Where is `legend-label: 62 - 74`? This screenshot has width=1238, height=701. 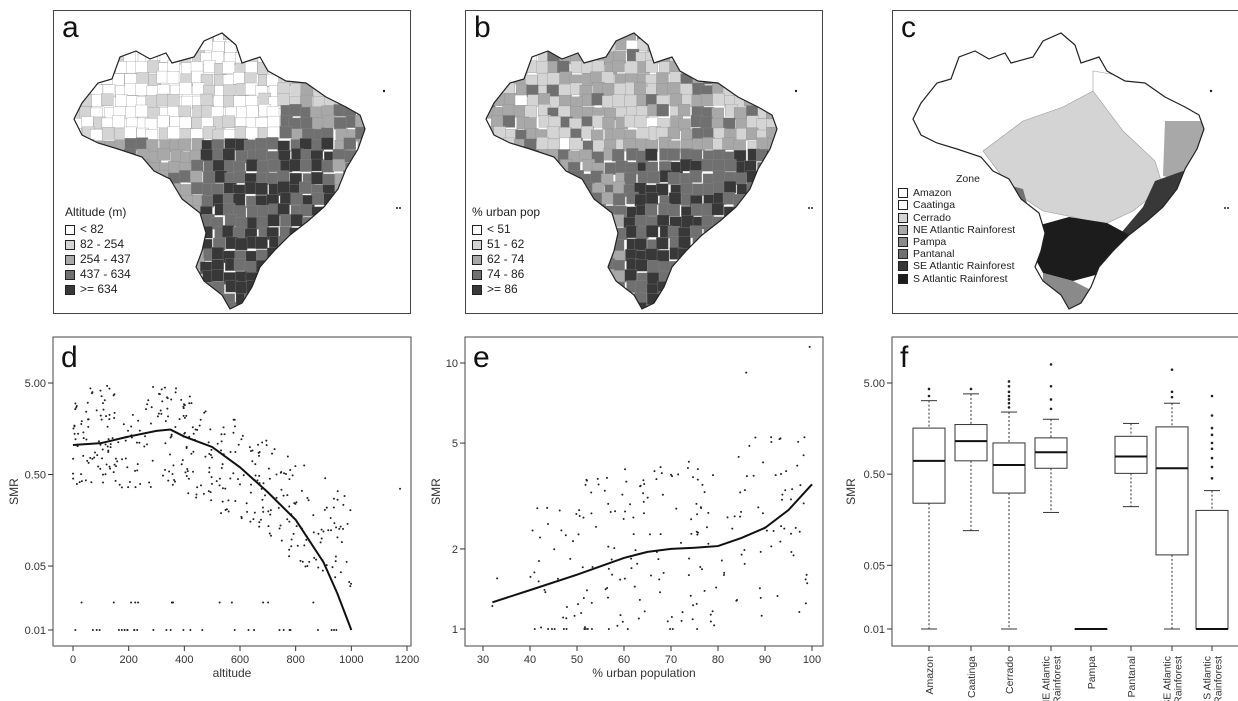
legend-label: 62 - 74 is located at coordinates (506, 259).